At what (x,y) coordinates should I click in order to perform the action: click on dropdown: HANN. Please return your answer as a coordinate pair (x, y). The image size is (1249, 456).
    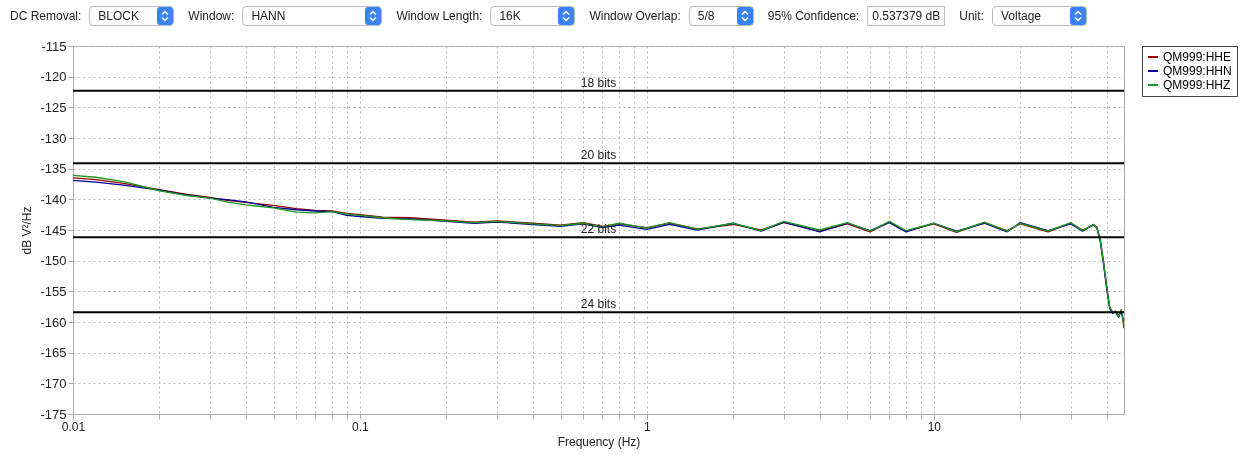
    Looking at the image, I should click on (312, 16).